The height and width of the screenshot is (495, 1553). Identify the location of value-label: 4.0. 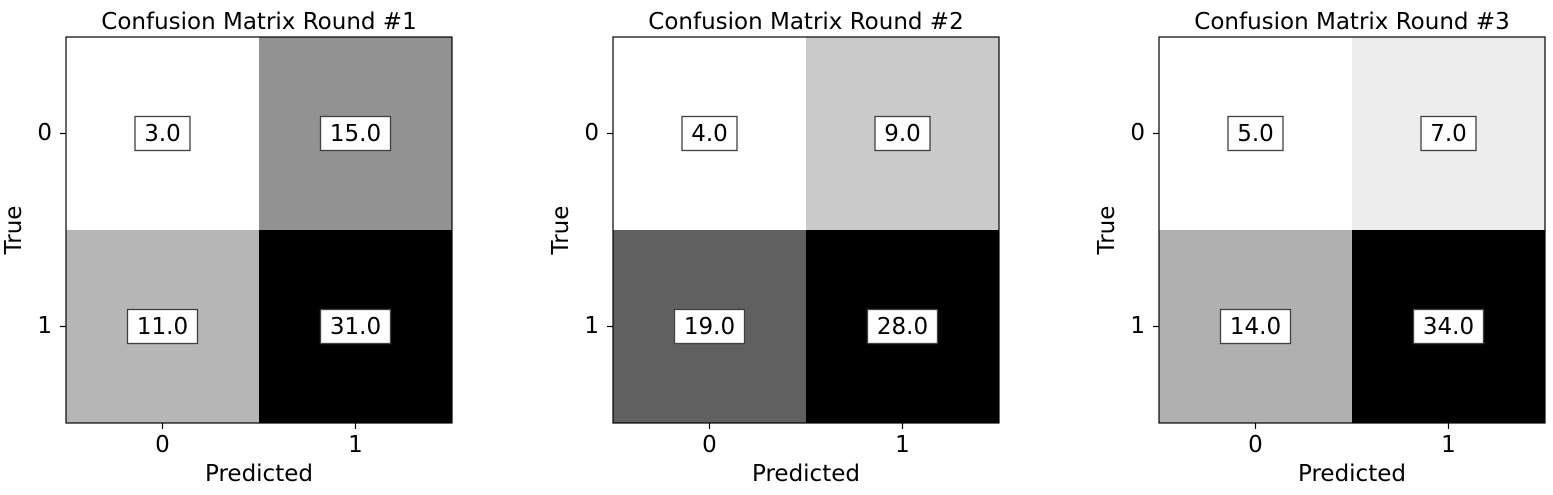
(709, 134).